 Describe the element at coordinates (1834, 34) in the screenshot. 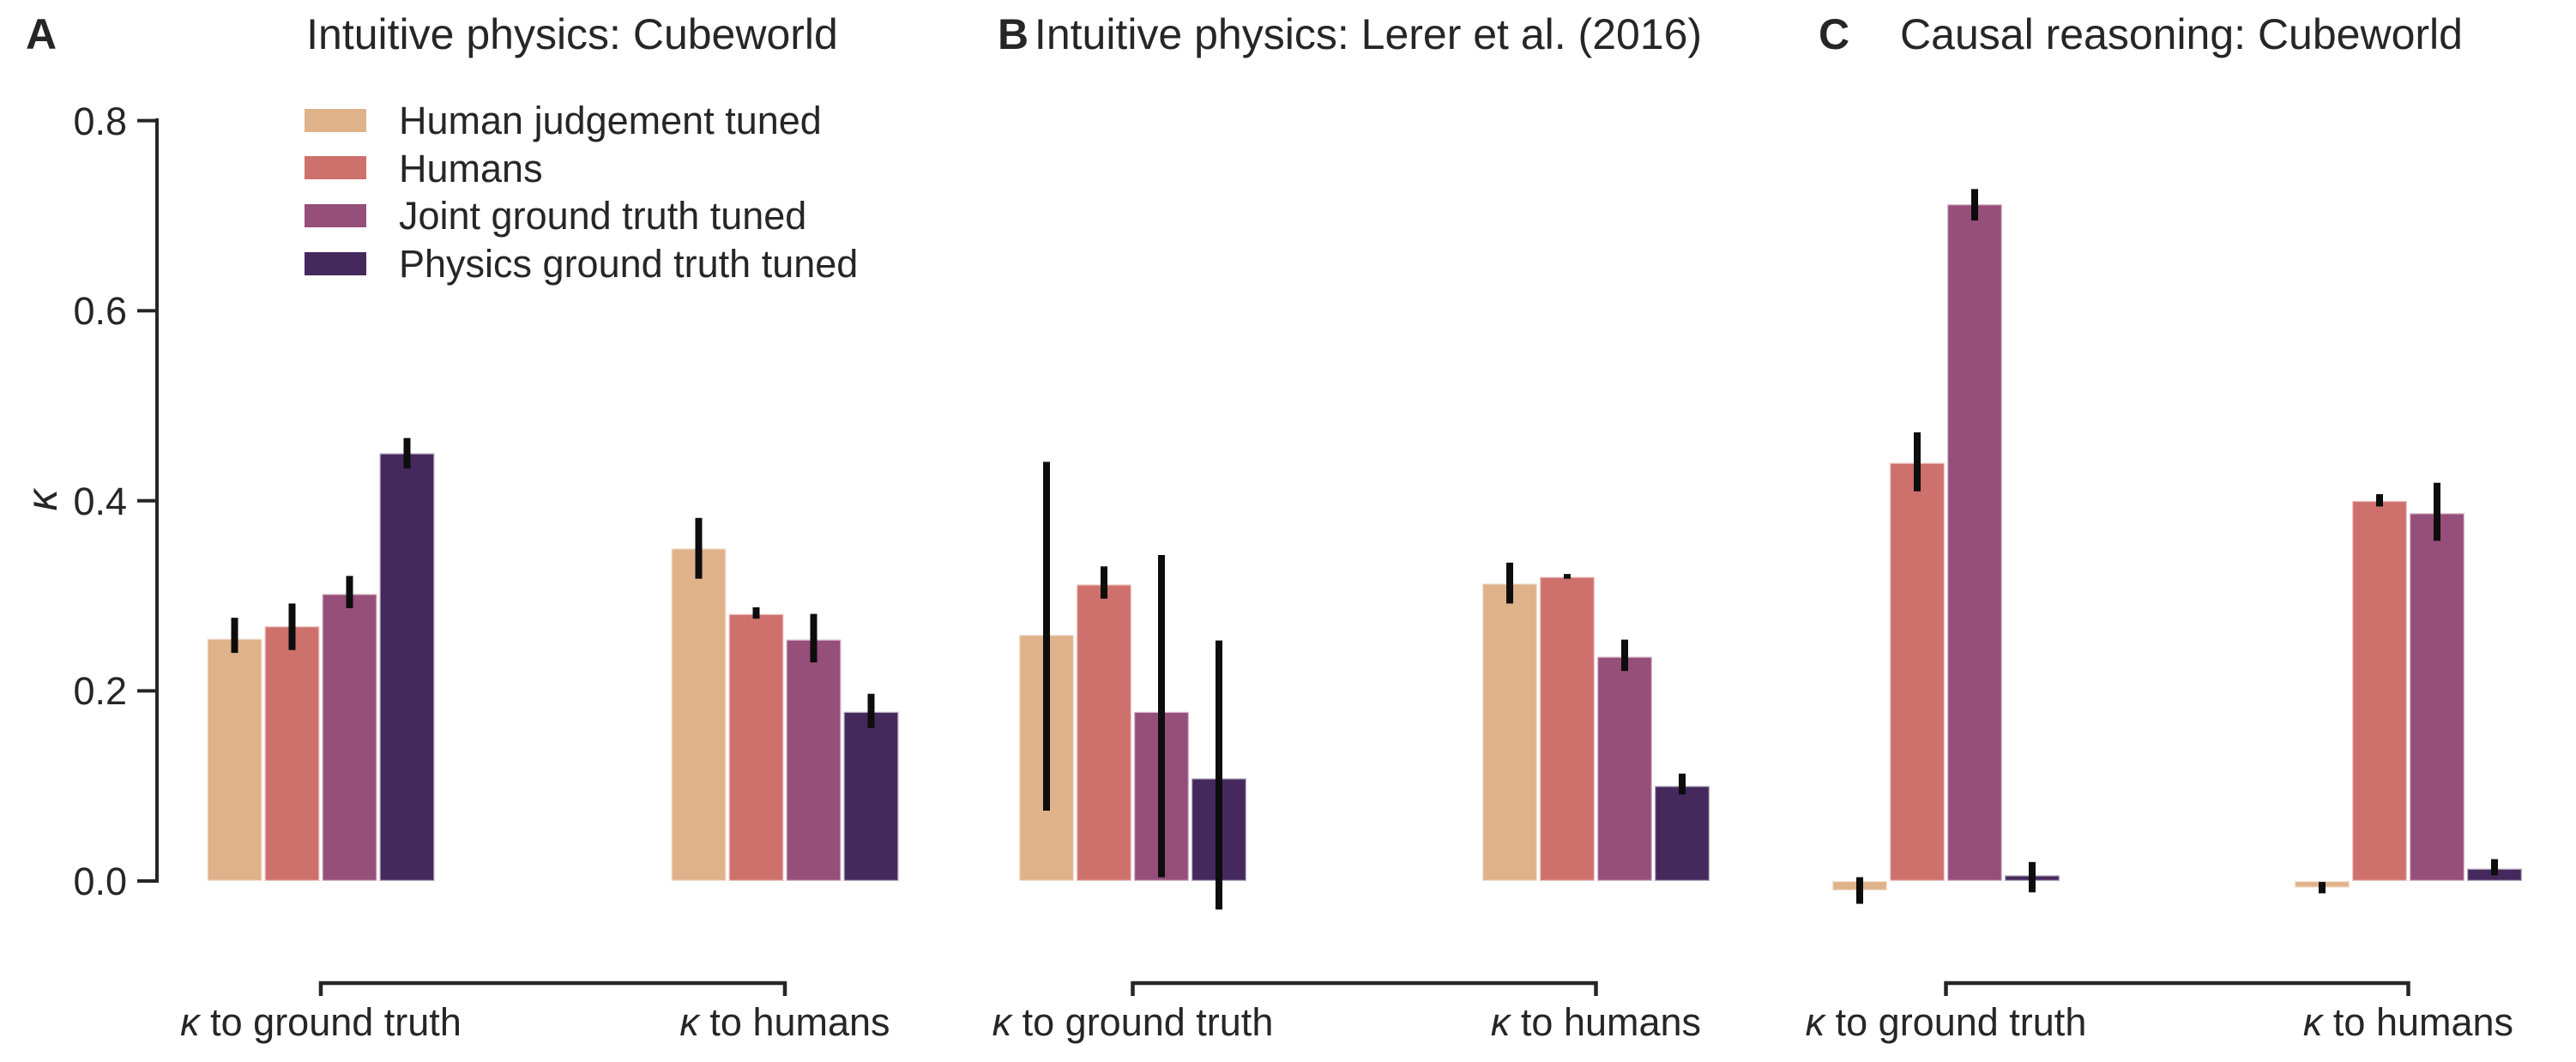

I see `panel-letter-c: C` at that location.